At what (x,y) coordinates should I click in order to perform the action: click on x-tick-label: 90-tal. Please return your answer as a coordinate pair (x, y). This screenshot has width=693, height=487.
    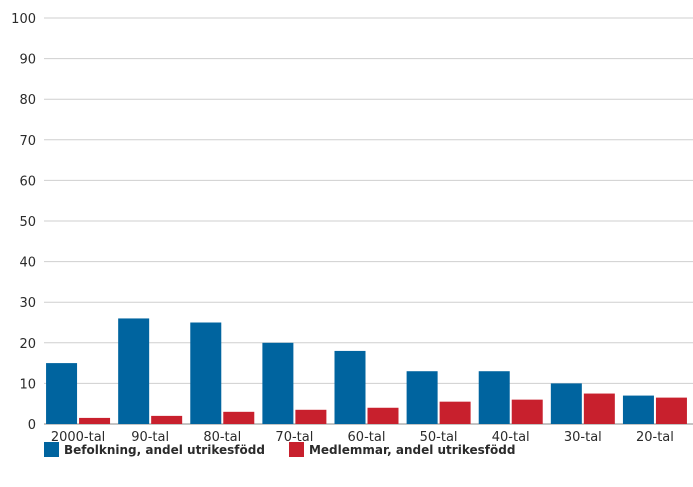
    Looking at the image, I should click on (150, 437).